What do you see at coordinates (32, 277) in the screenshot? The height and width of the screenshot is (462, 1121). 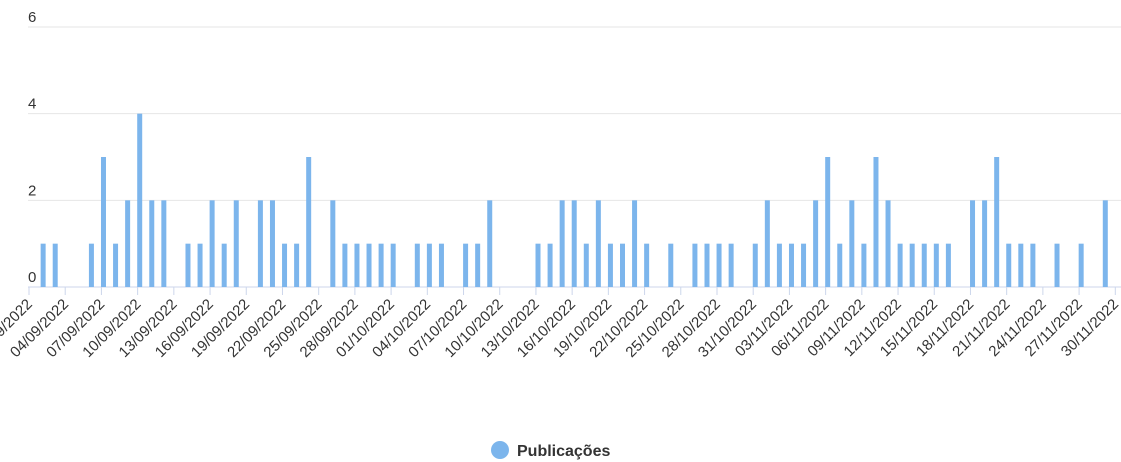 I see `y-tick-label: 0` at bounding box center [32, 277].